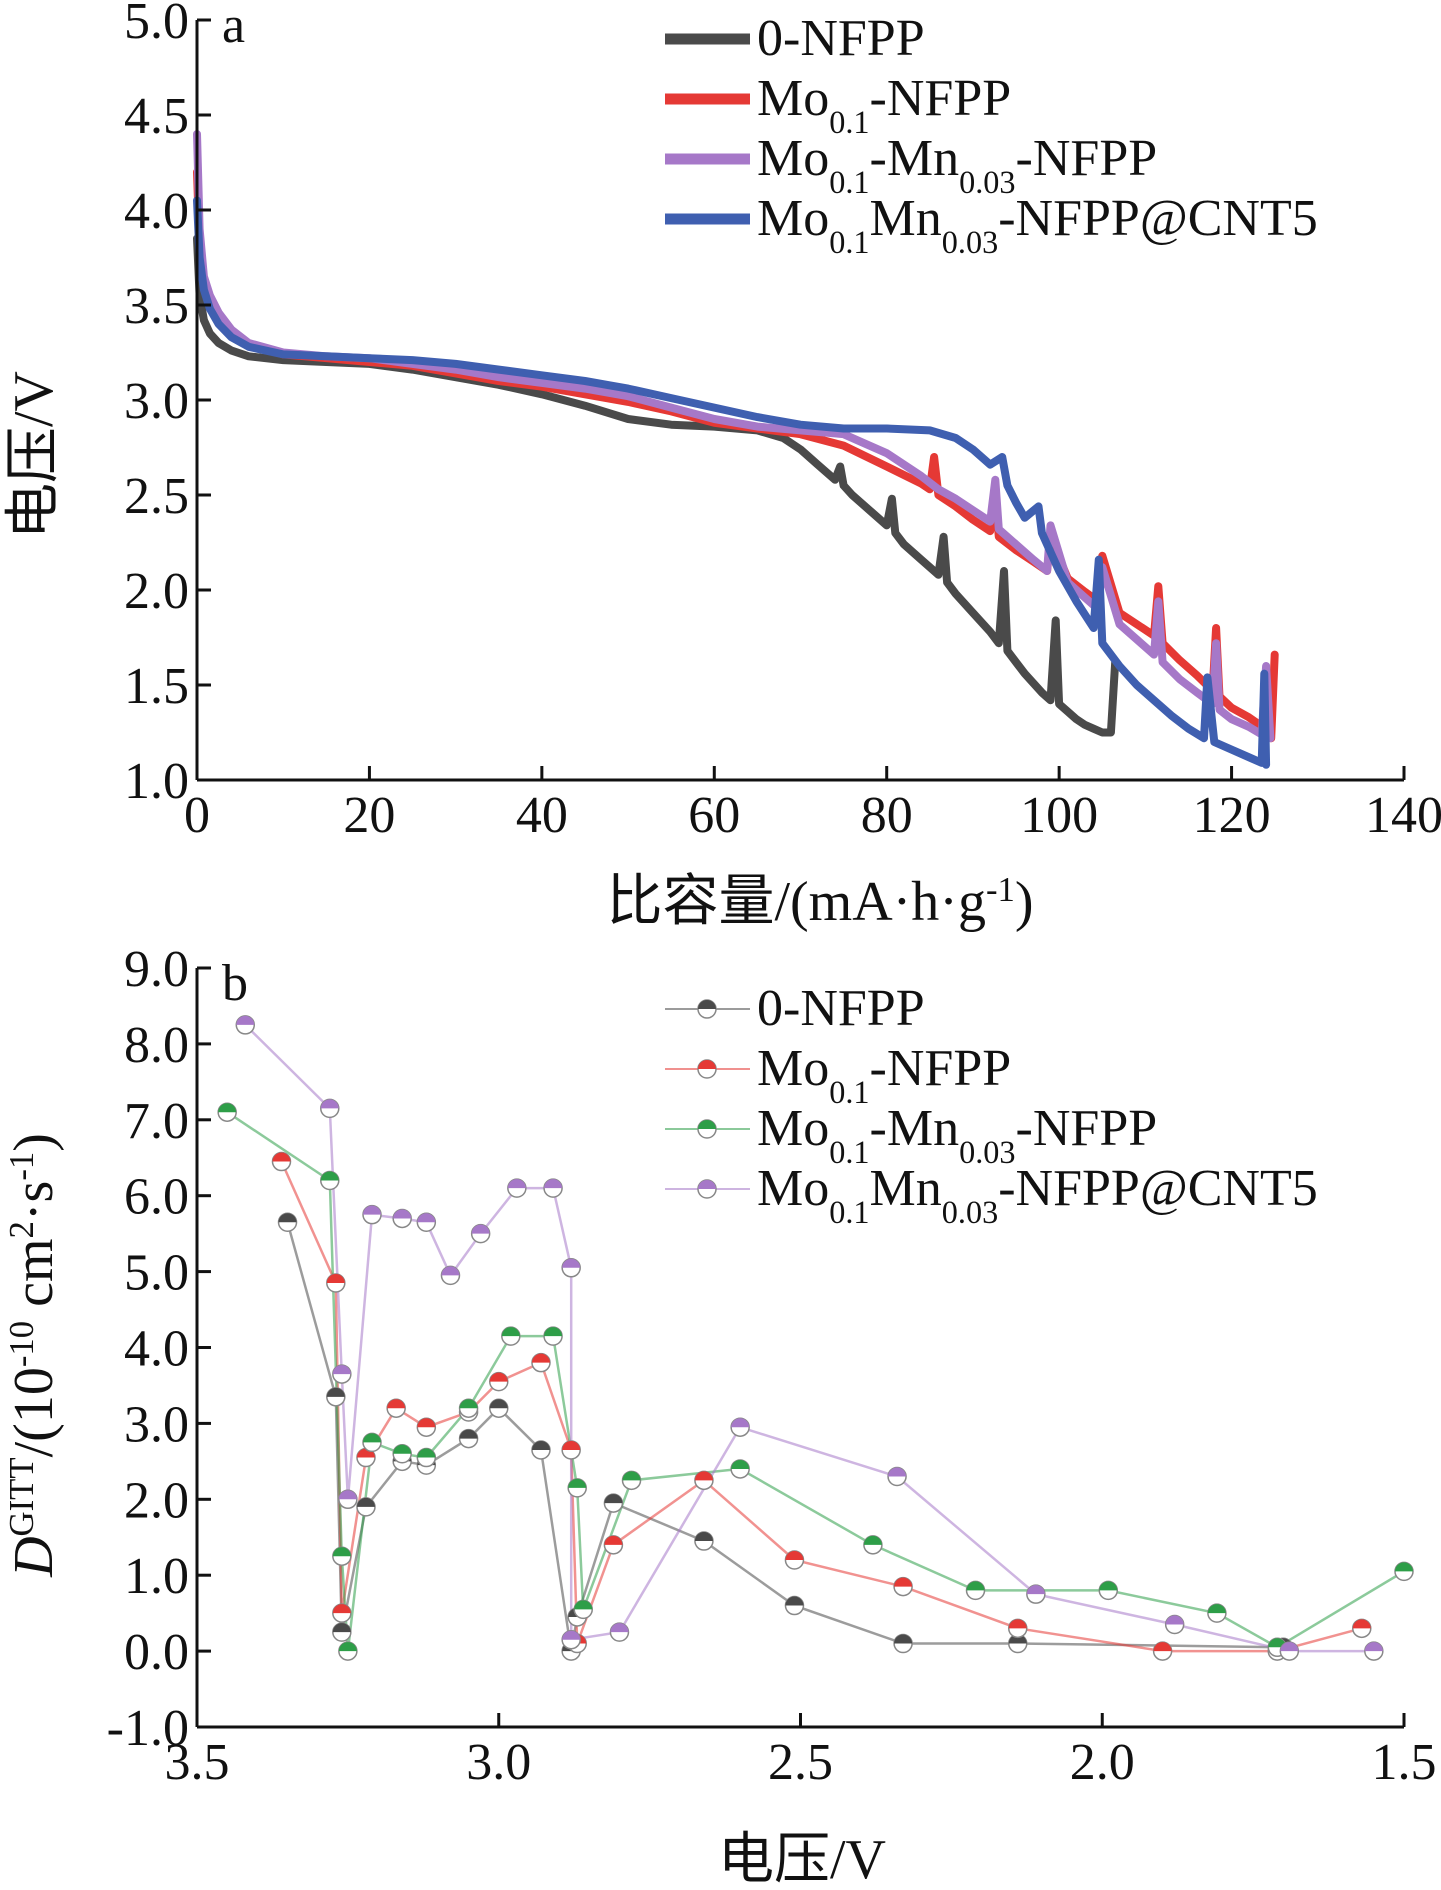 The width and height of the screenshot is (1441, 1890). I want to click on panel-b-y-tick-label: 1.0, so click(156, 1576).